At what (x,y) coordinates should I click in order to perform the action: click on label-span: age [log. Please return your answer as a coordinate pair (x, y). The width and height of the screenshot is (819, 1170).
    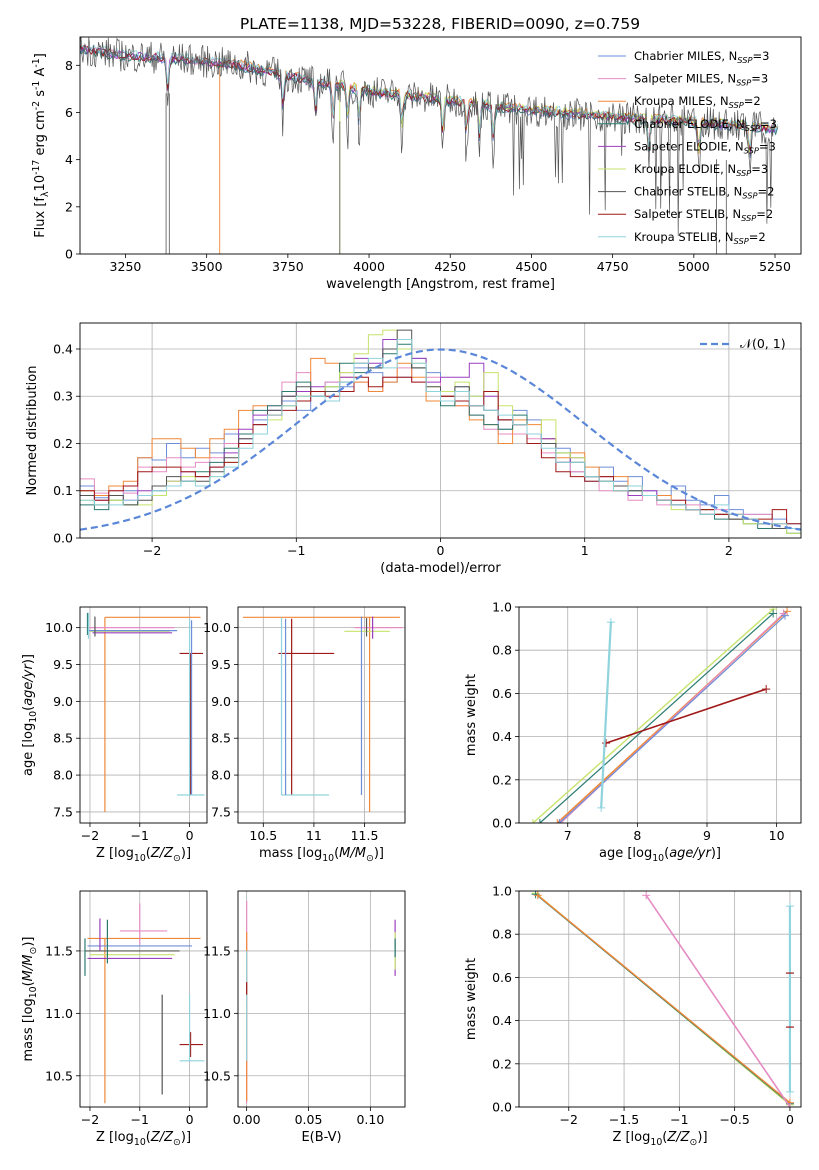
    Looking at the image, I should click on (28, 749).